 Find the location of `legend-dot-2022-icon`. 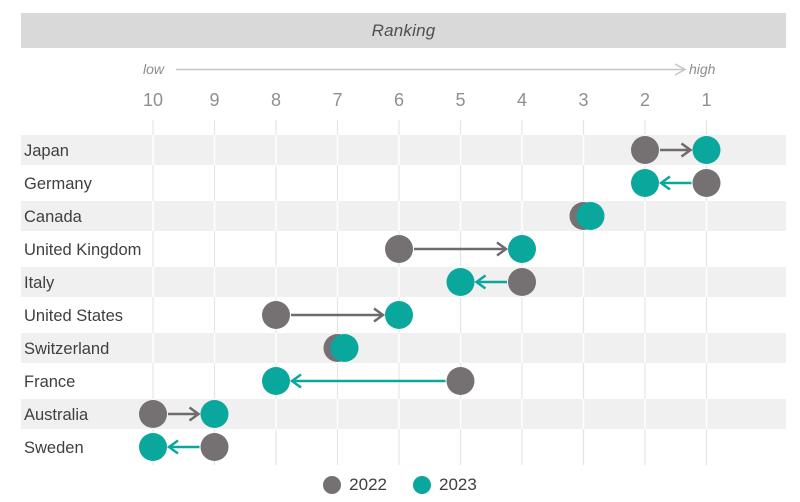

legend-dot-2022-icon is located at coordinates (332, 485).